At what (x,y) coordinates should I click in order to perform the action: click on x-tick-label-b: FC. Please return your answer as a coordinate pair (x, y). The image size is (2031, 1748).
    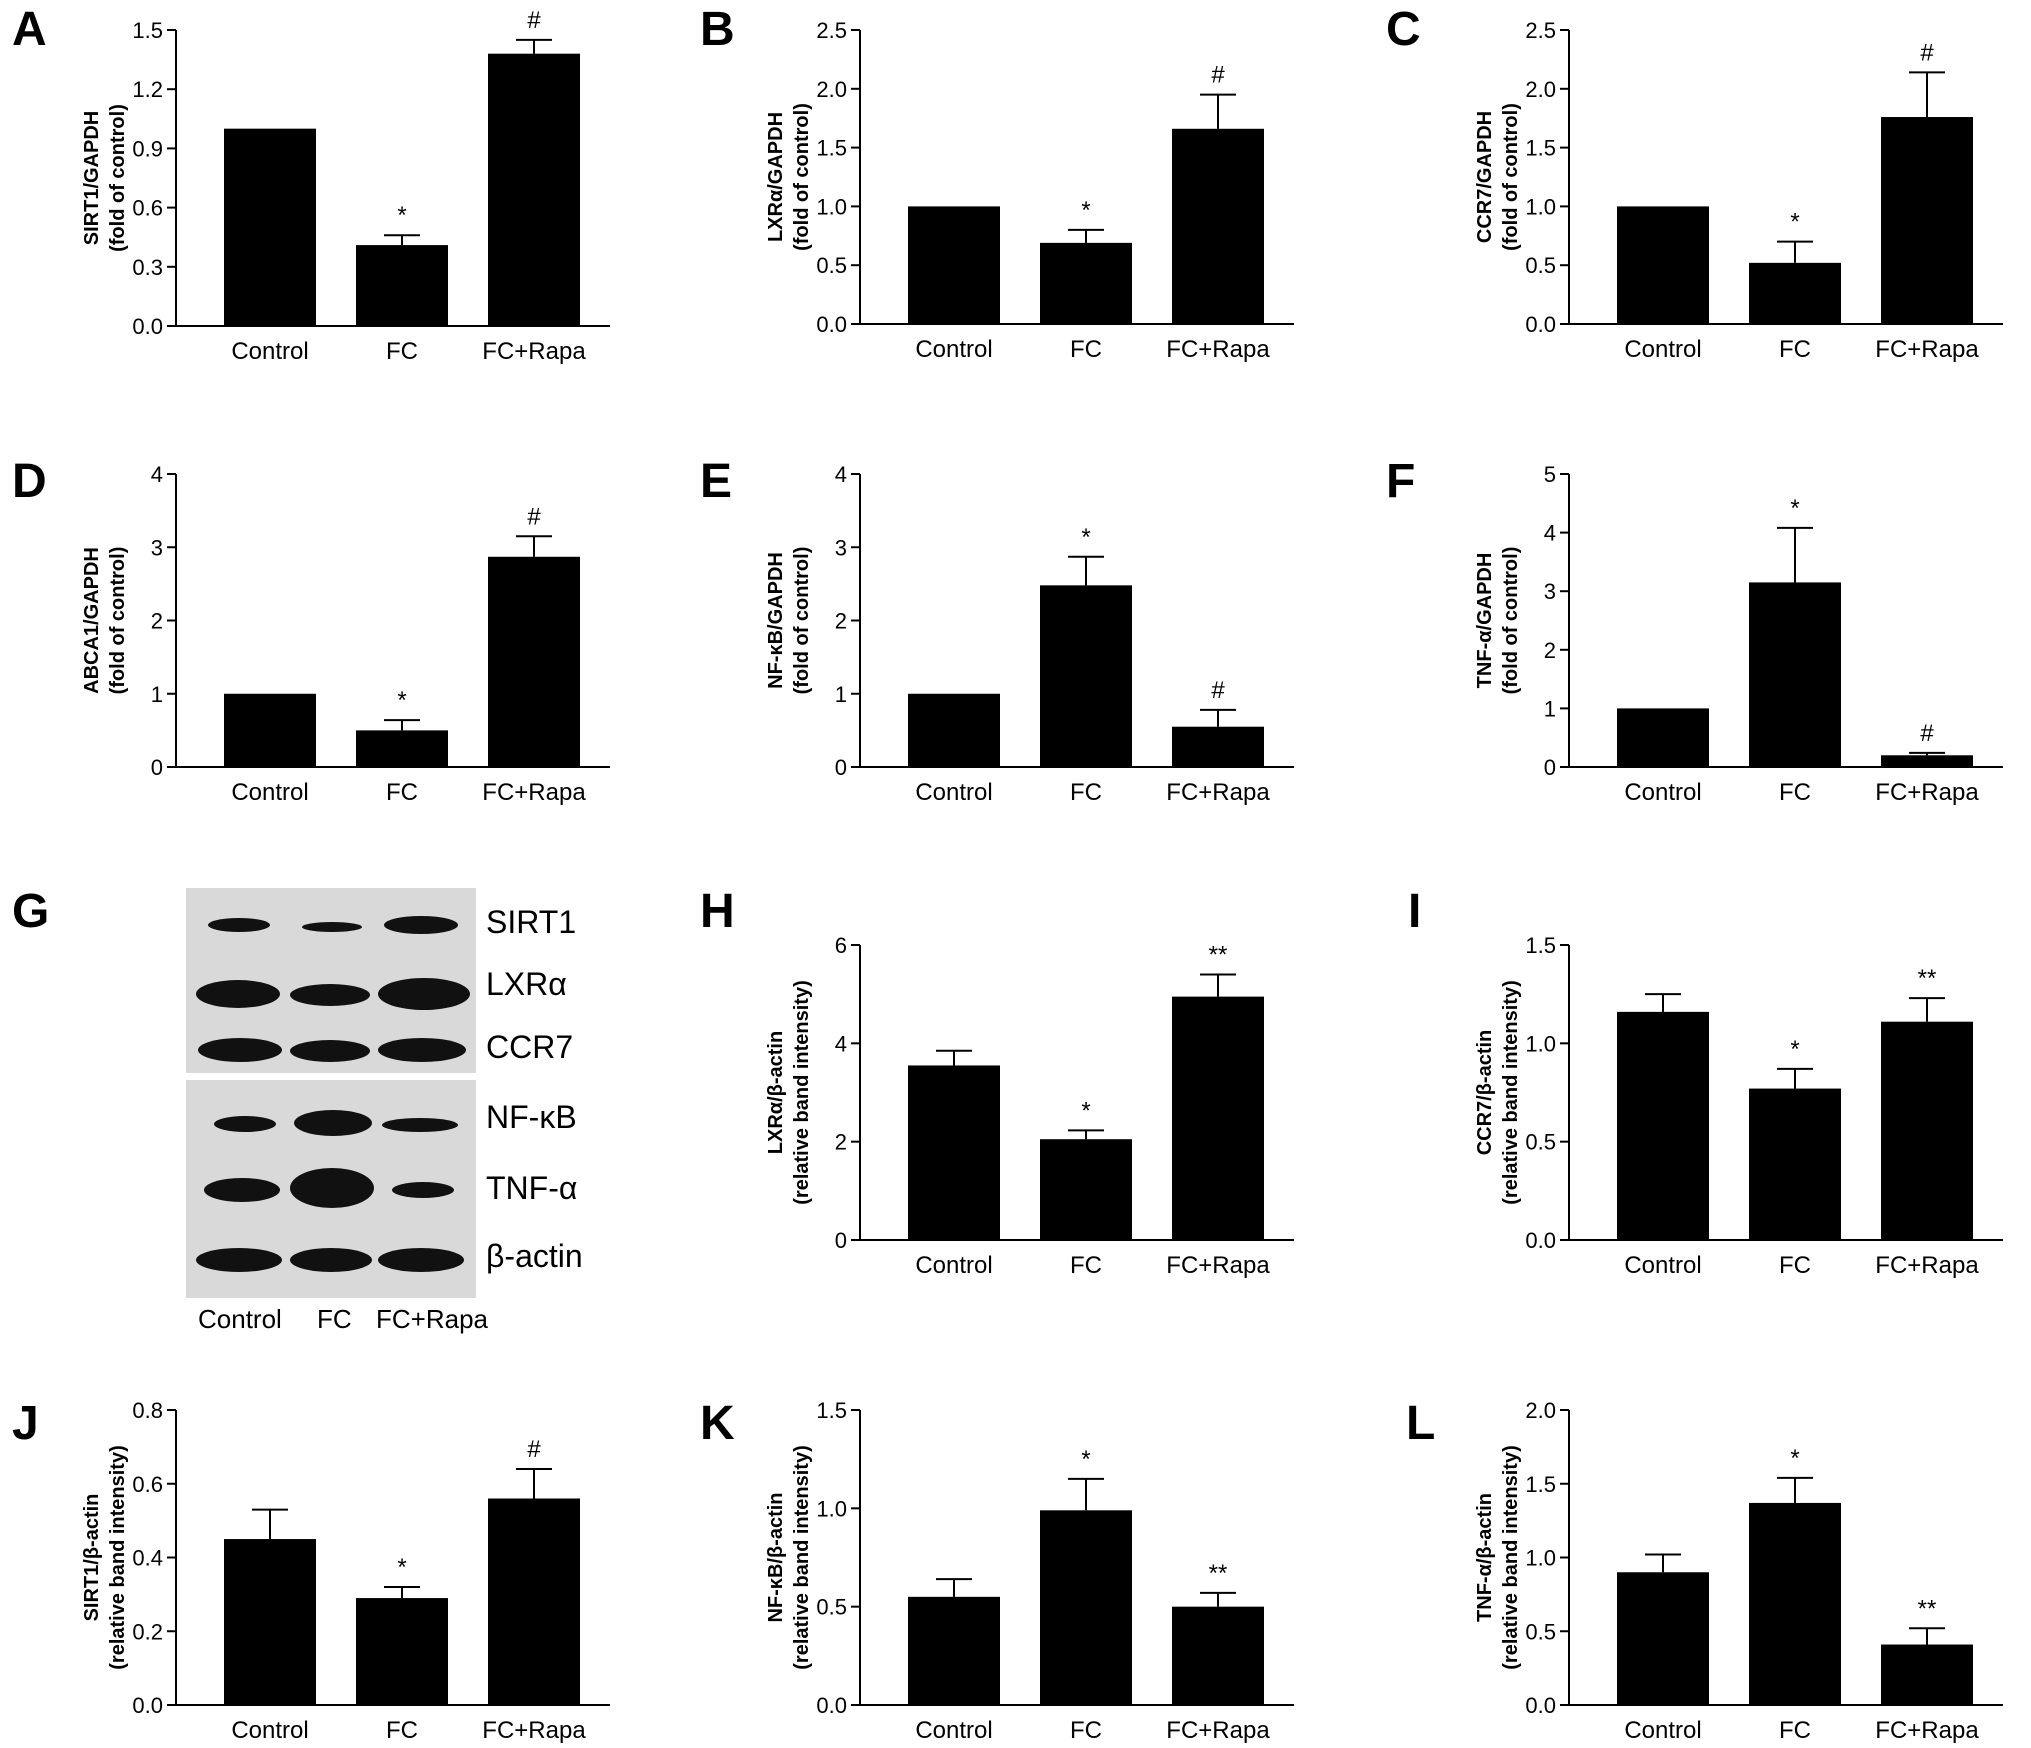
    Looking at the image, I should click on (1086, 349).